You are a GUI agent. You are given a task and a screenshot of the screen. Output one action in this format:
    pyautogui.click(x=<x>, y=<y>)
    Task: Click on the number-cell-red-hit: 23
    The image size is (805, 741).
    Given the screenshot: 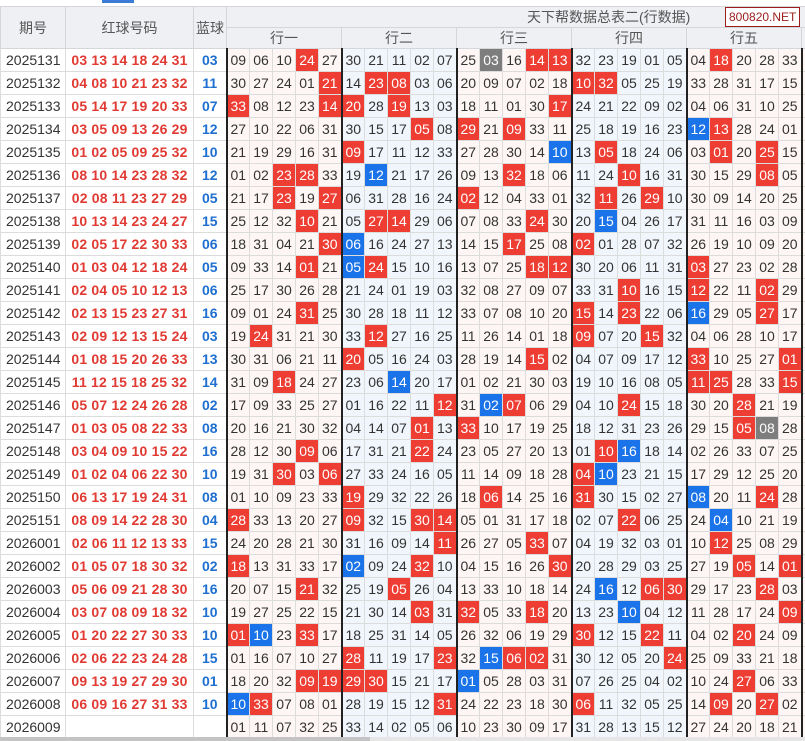 What is the action you would take?
    pyautogui.click(x=376, y=83)
    